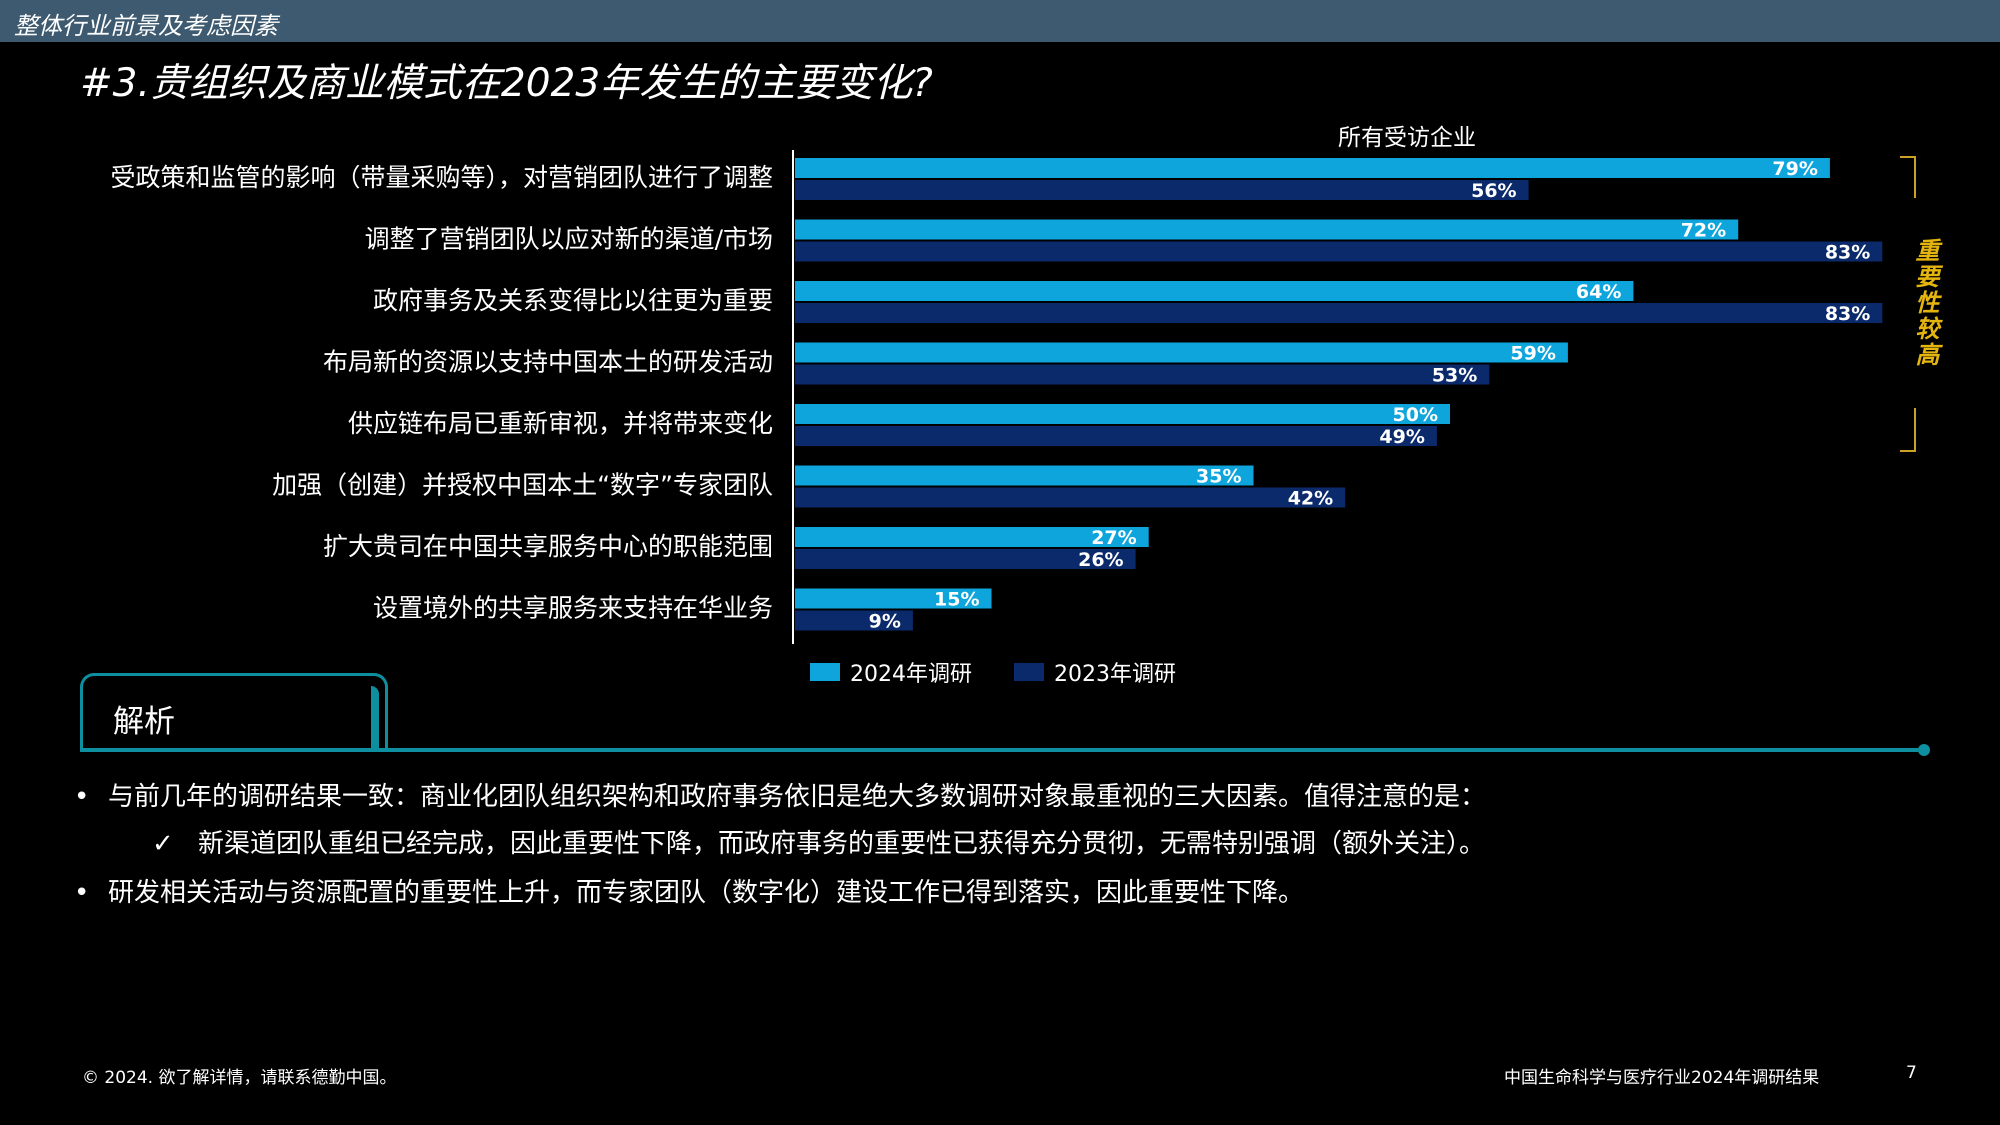 This screenshot has width=2000, height=1125. Describe the element at coordinates (1401, 437) in the screenshot. I see `bar-value-label: 49%` at that location.